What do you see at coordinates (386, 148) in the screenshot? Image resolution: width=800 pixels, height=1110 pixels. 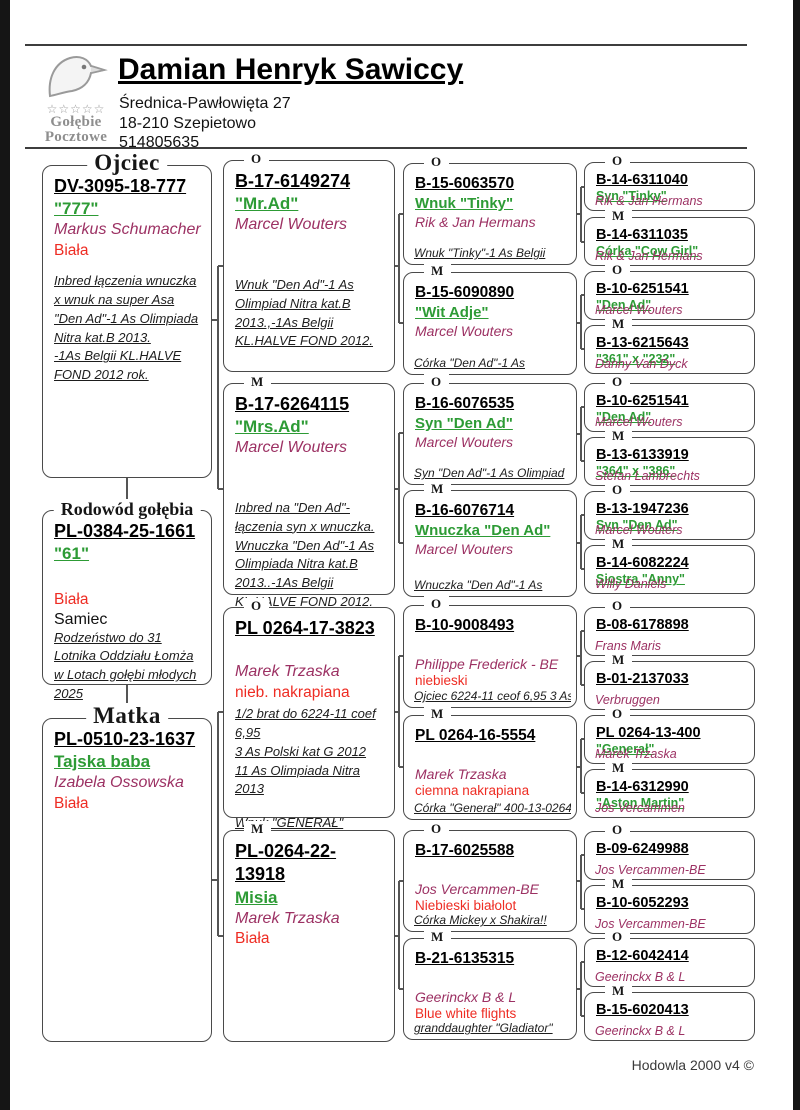 I see `header-bottom-rule` at bounding box center [386, 148].